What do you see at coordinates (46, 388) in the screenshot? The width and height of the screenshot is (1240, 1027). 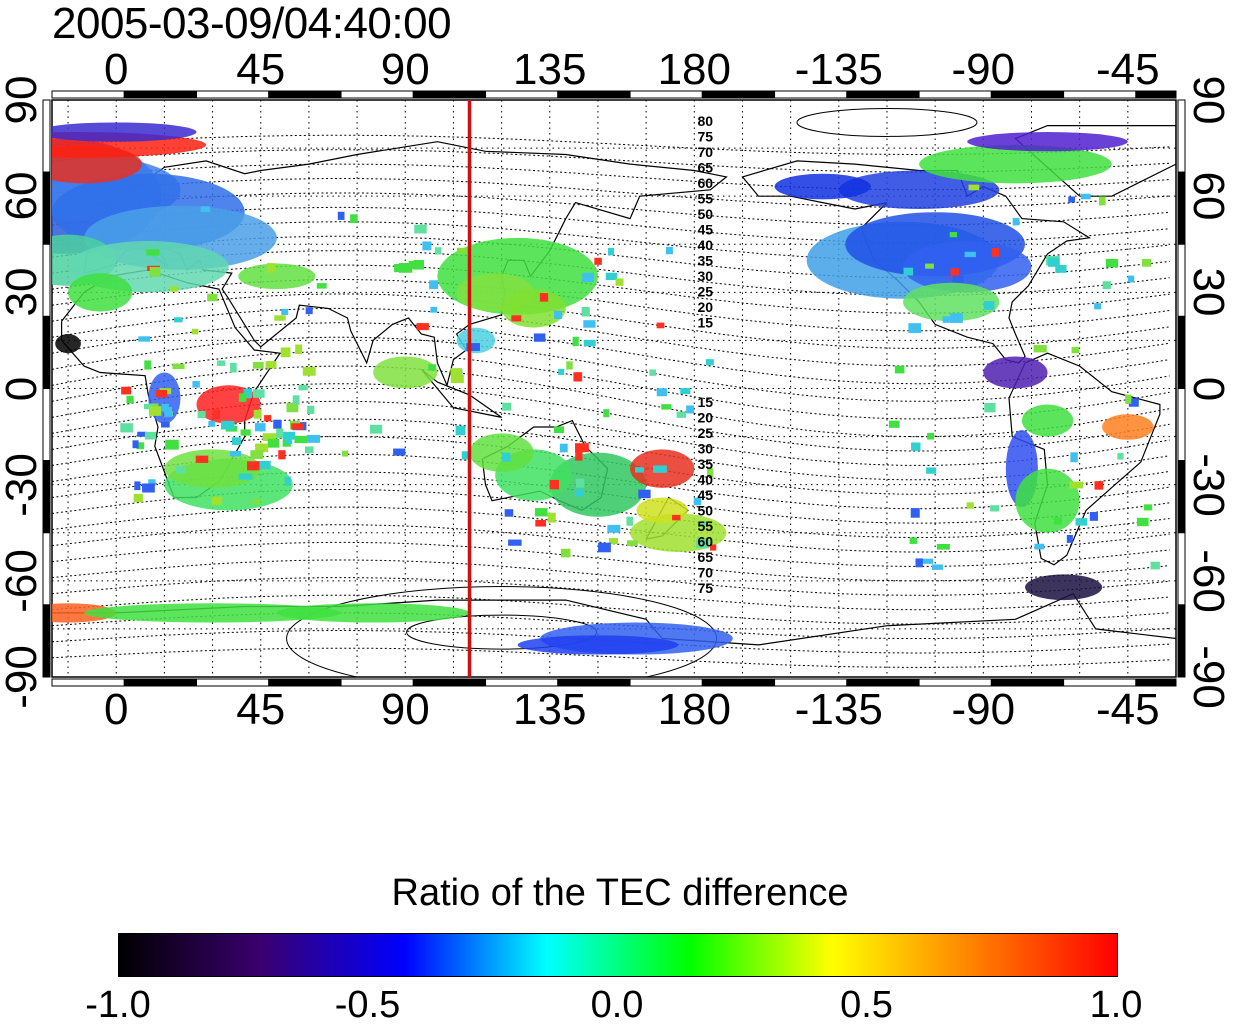 I see `left-axis-bar` at bounding box center [46, 388].